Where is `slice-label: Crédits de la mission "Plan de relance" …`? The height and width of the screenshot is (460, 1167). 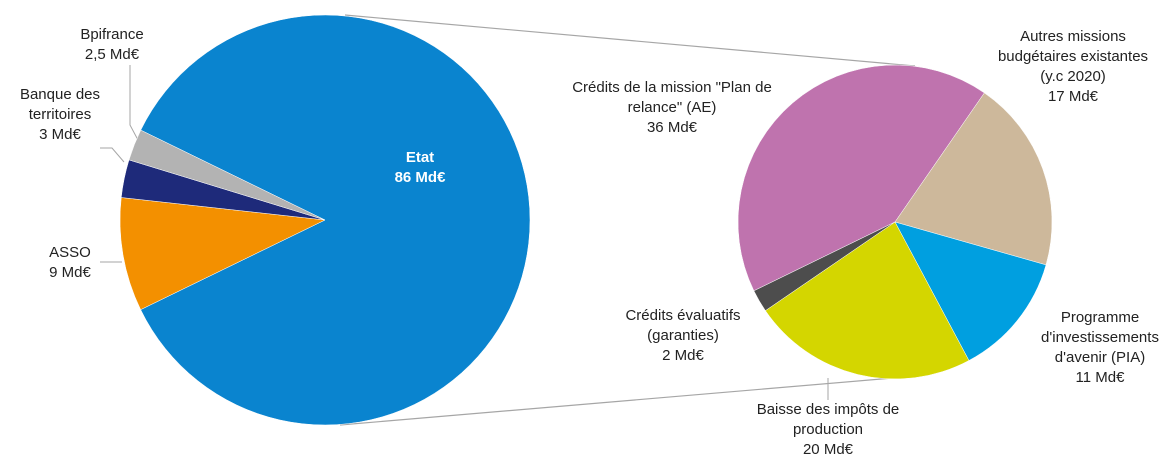
slice-label: Crédits de la mission "Plan de relance" … is located at coordinates (672, 108).